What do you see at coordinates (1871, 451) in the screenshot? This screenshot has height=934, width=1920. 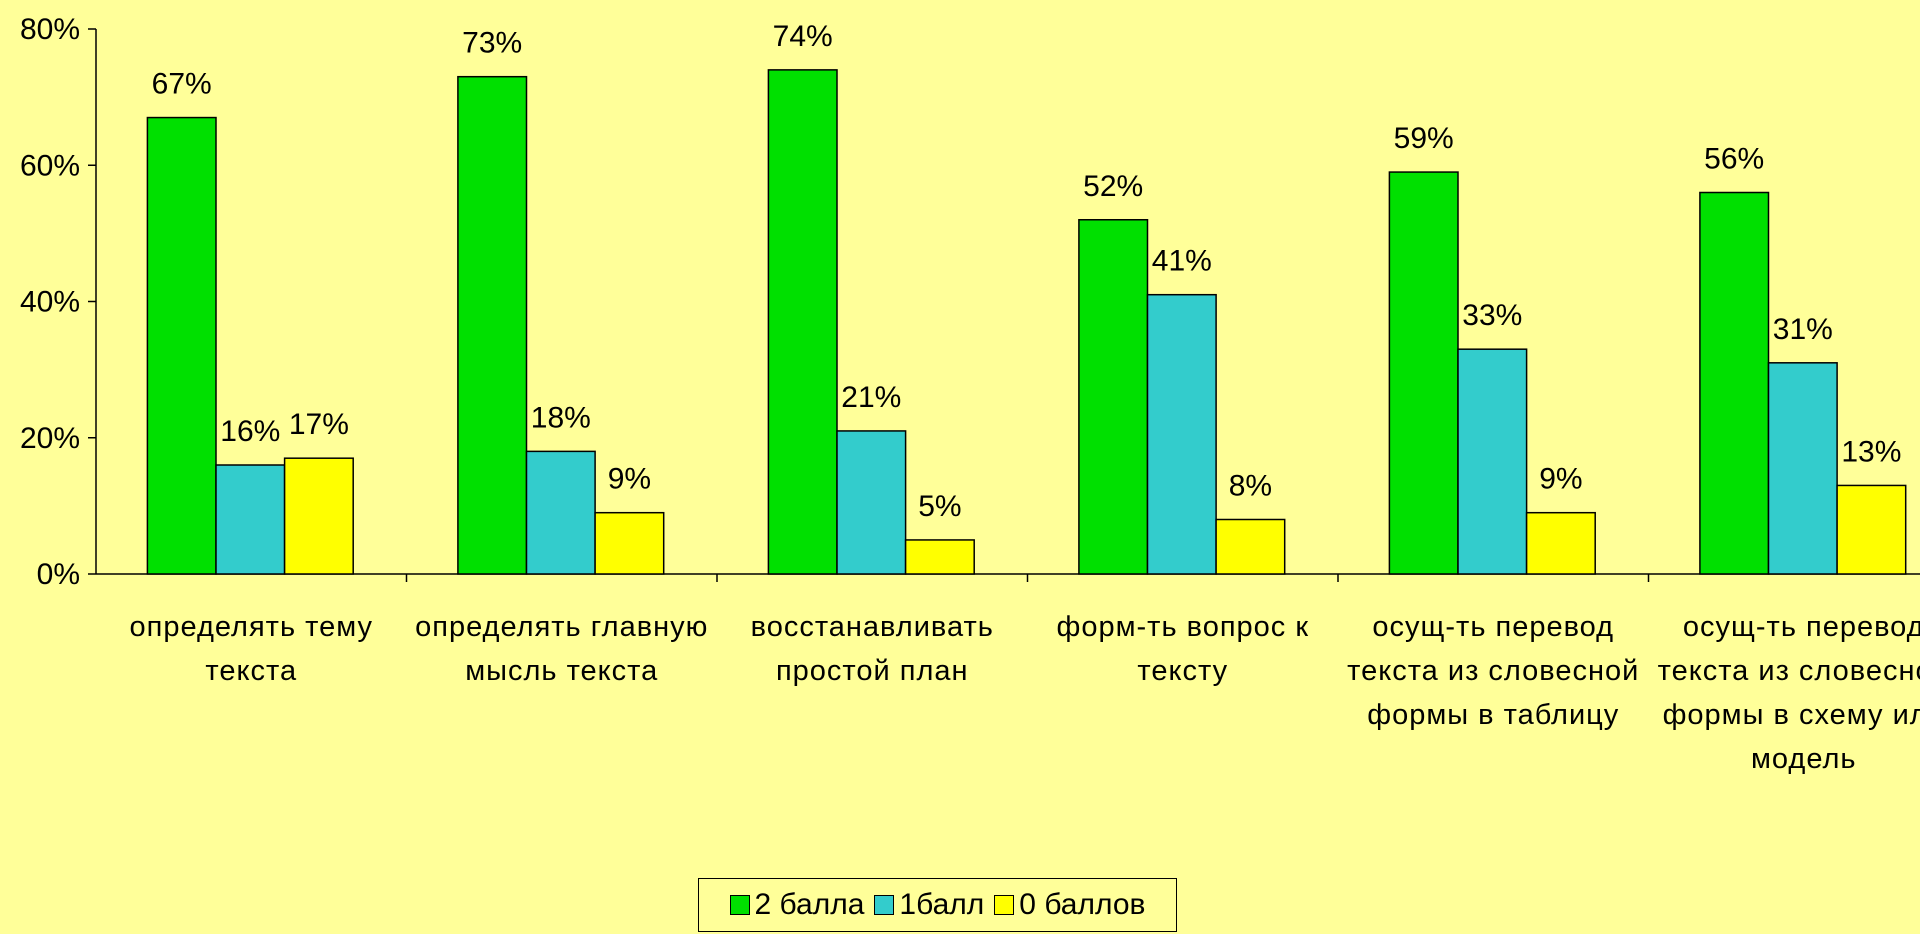 I see `value-label: 13%` at bounding box center [1871, 451].